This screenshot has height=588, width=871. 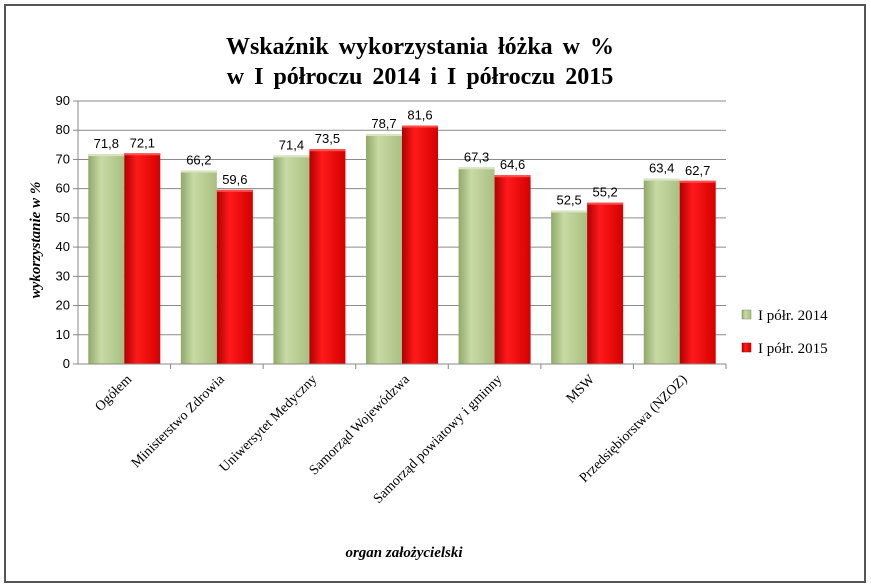 What do you see at coordinates (63, 246) in the screenshot?
I see `y-tick-label: 40` at bounding box center [63, 246].